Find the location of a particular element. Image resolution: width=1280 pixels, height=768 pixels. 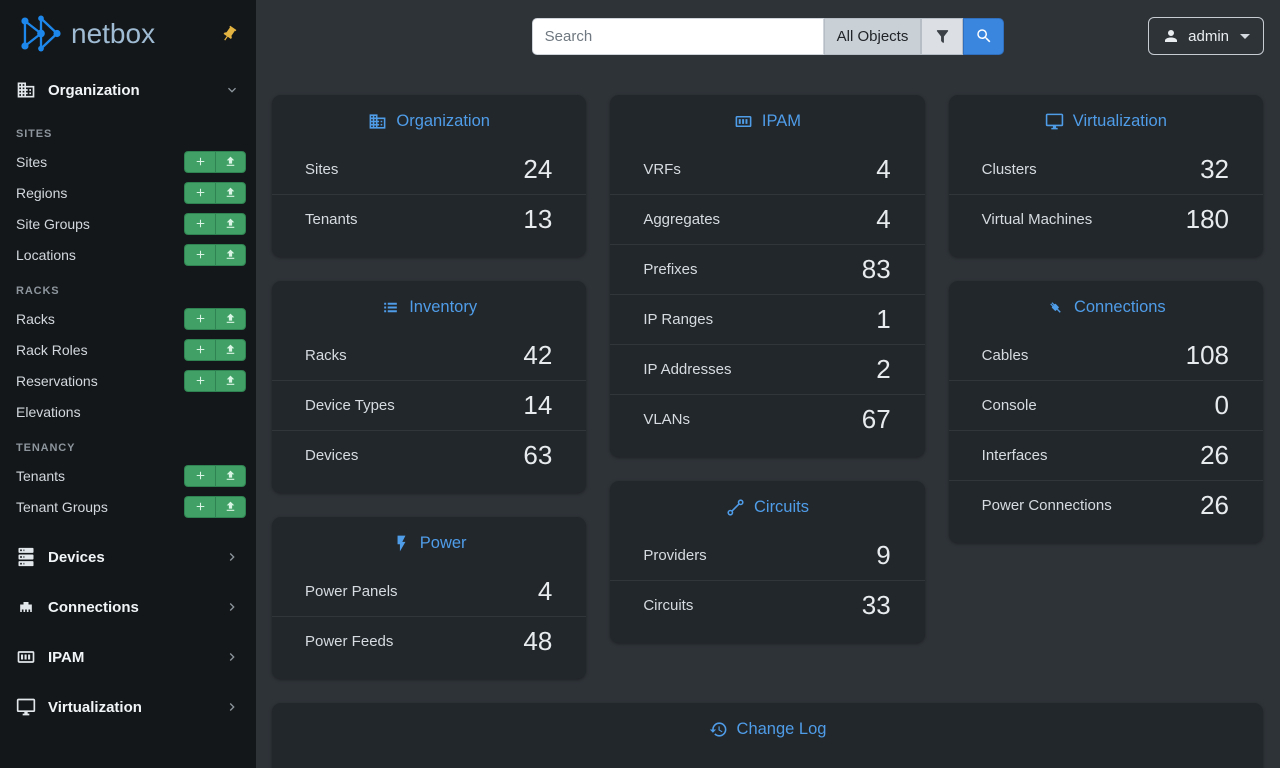

plus-icon is located at coordinates (200, 506).